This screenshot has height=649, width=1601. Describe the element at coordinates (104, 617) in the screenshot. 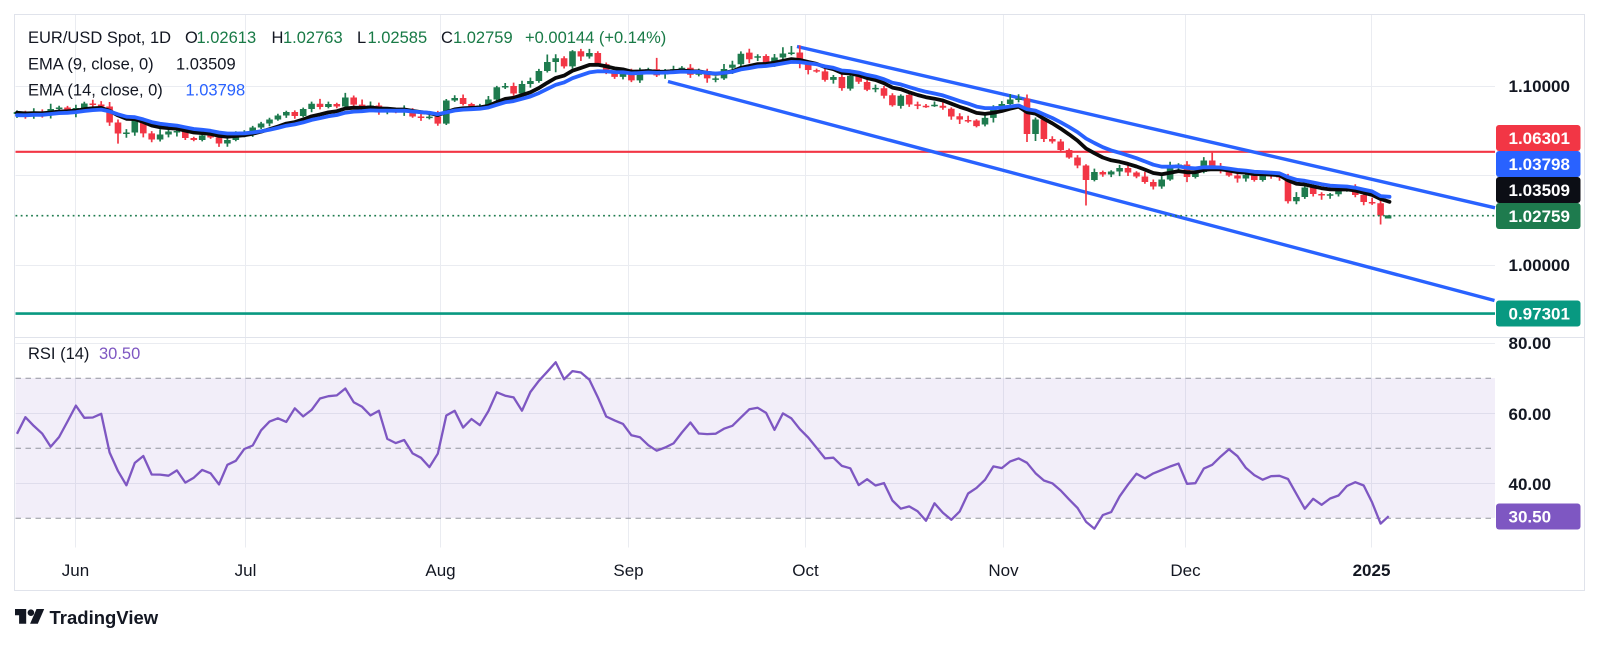

I see `svg-text: TradingView` at that location.